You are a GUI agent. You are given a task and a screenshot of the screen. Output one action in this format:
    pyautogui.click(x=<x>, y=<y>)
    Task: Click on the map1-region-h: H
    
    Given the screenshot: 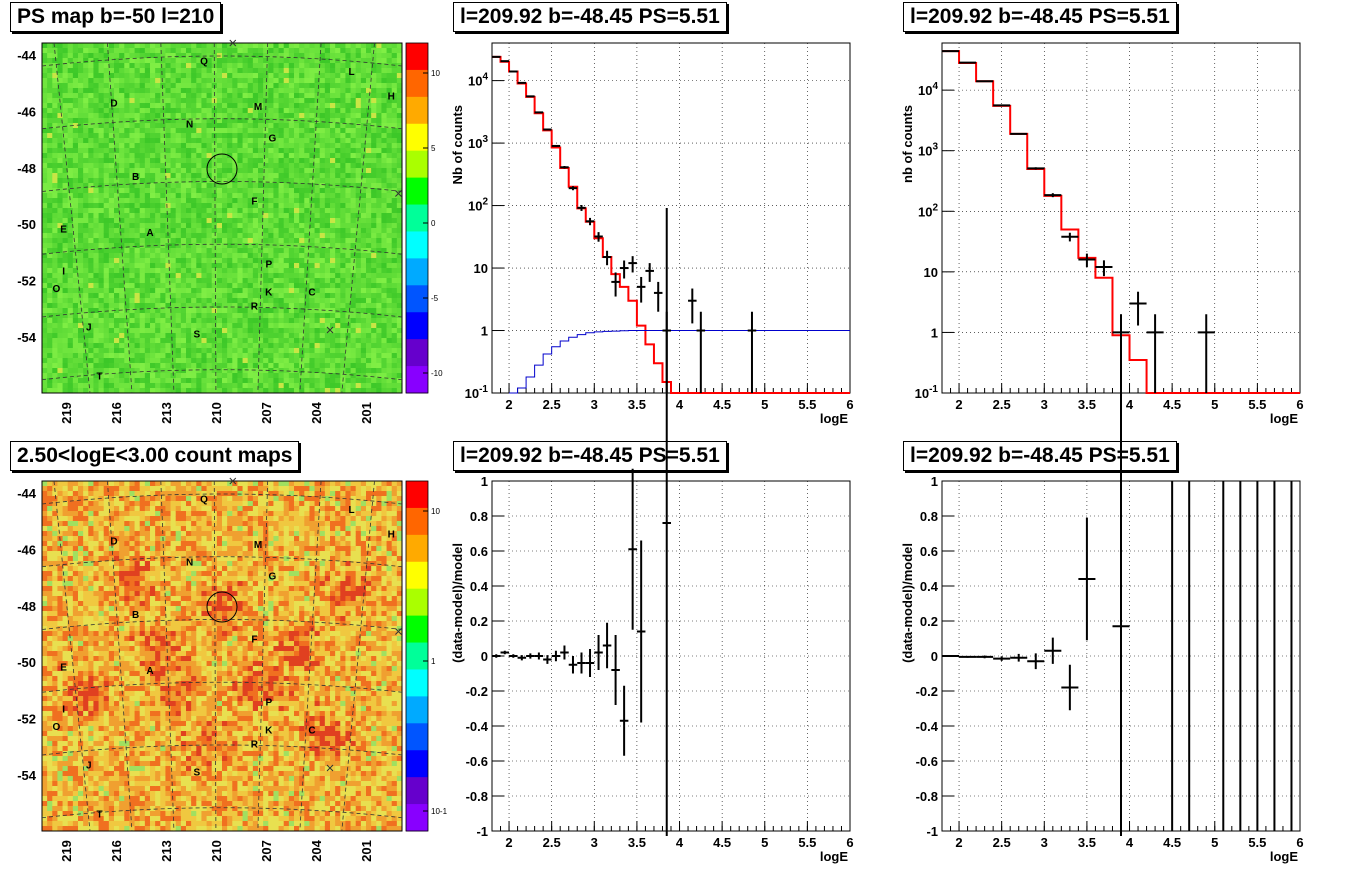 What is the action you would take?
    pyautogui.click(x=391, y=97)
    